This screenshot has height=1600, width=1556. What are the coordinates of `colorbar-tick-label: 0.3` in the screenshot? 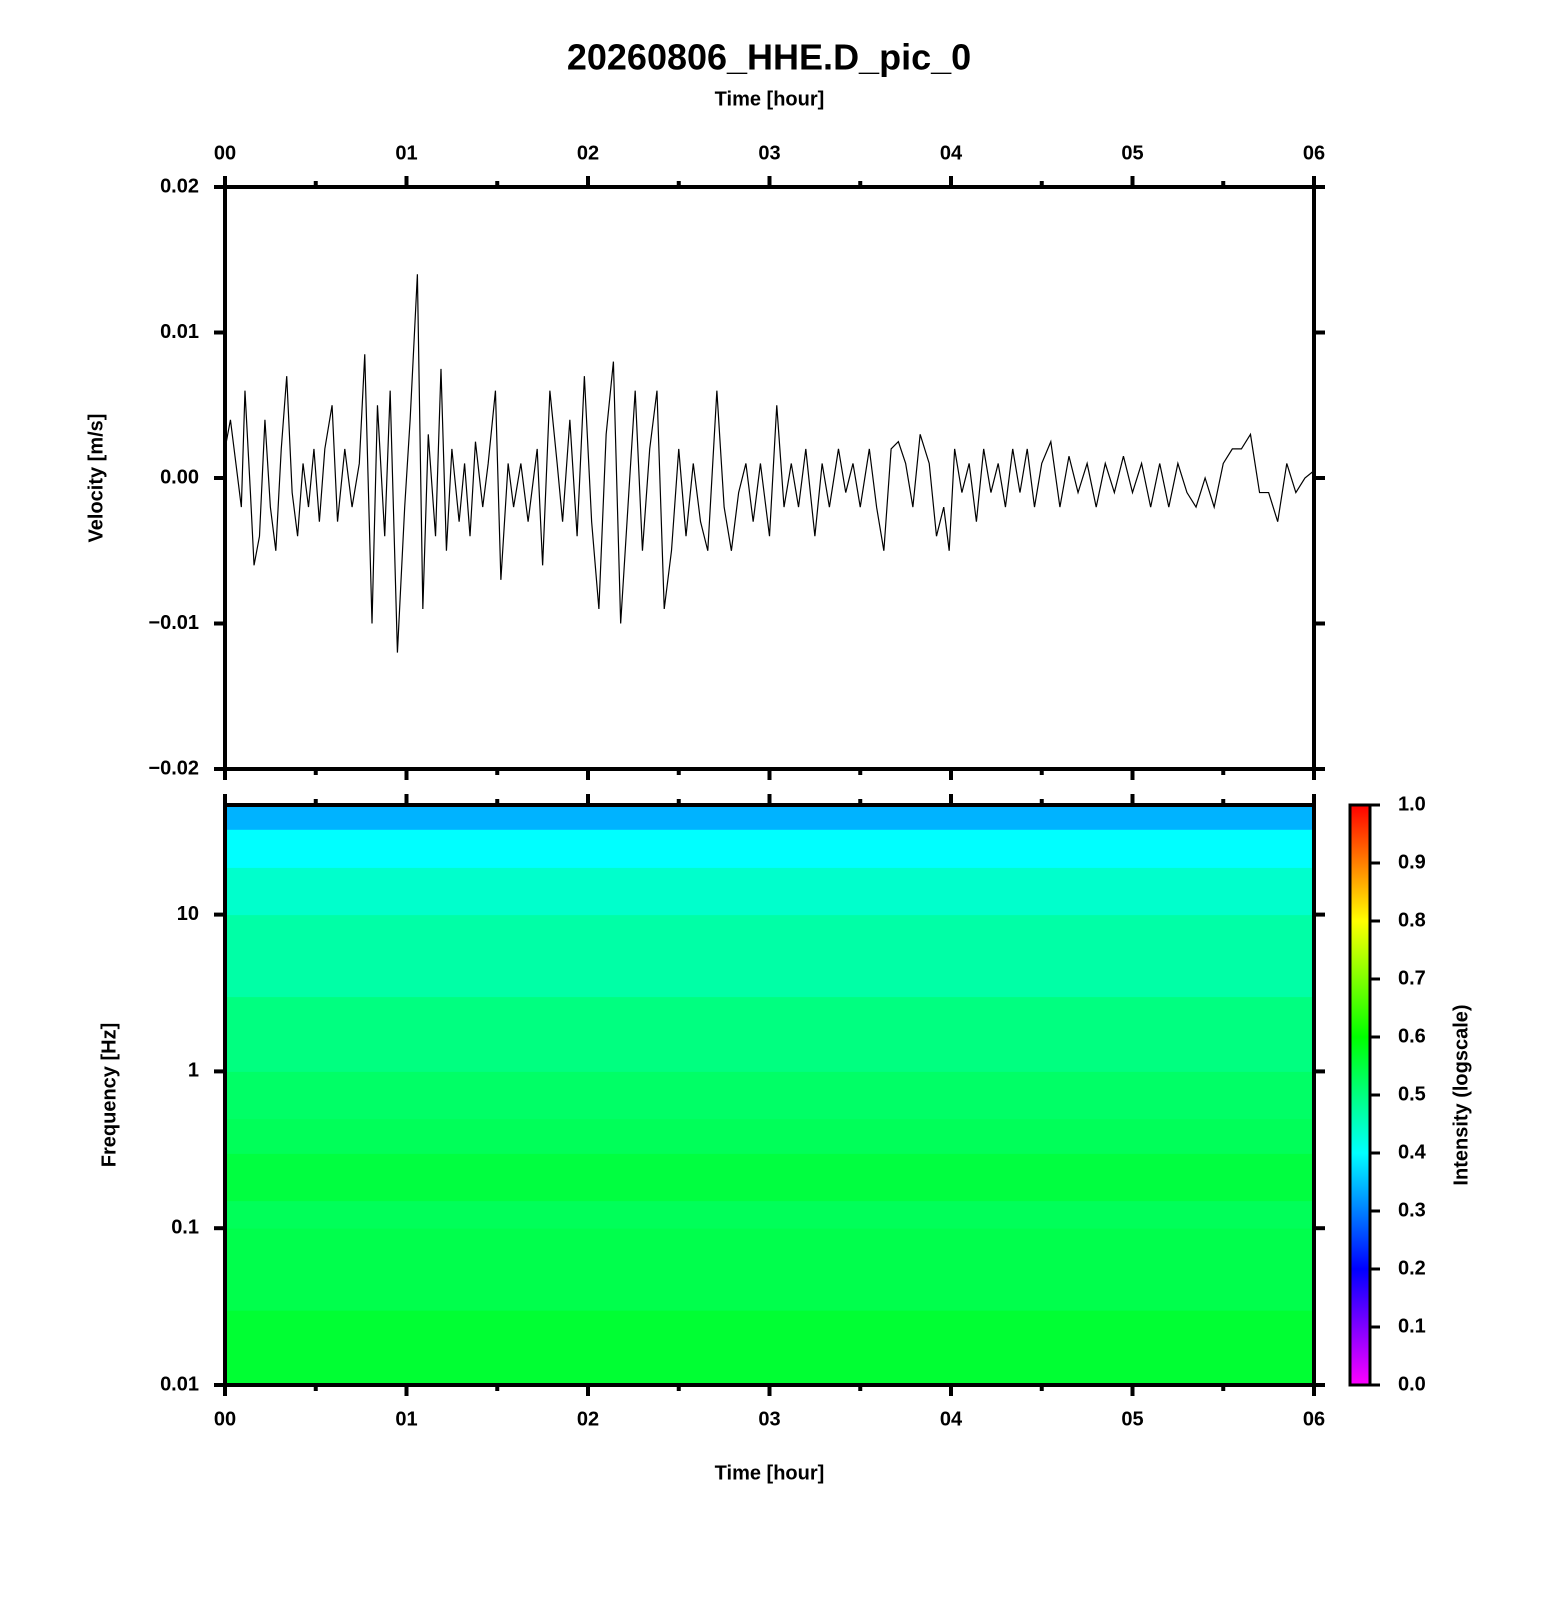 It's located at (1412, 1210).